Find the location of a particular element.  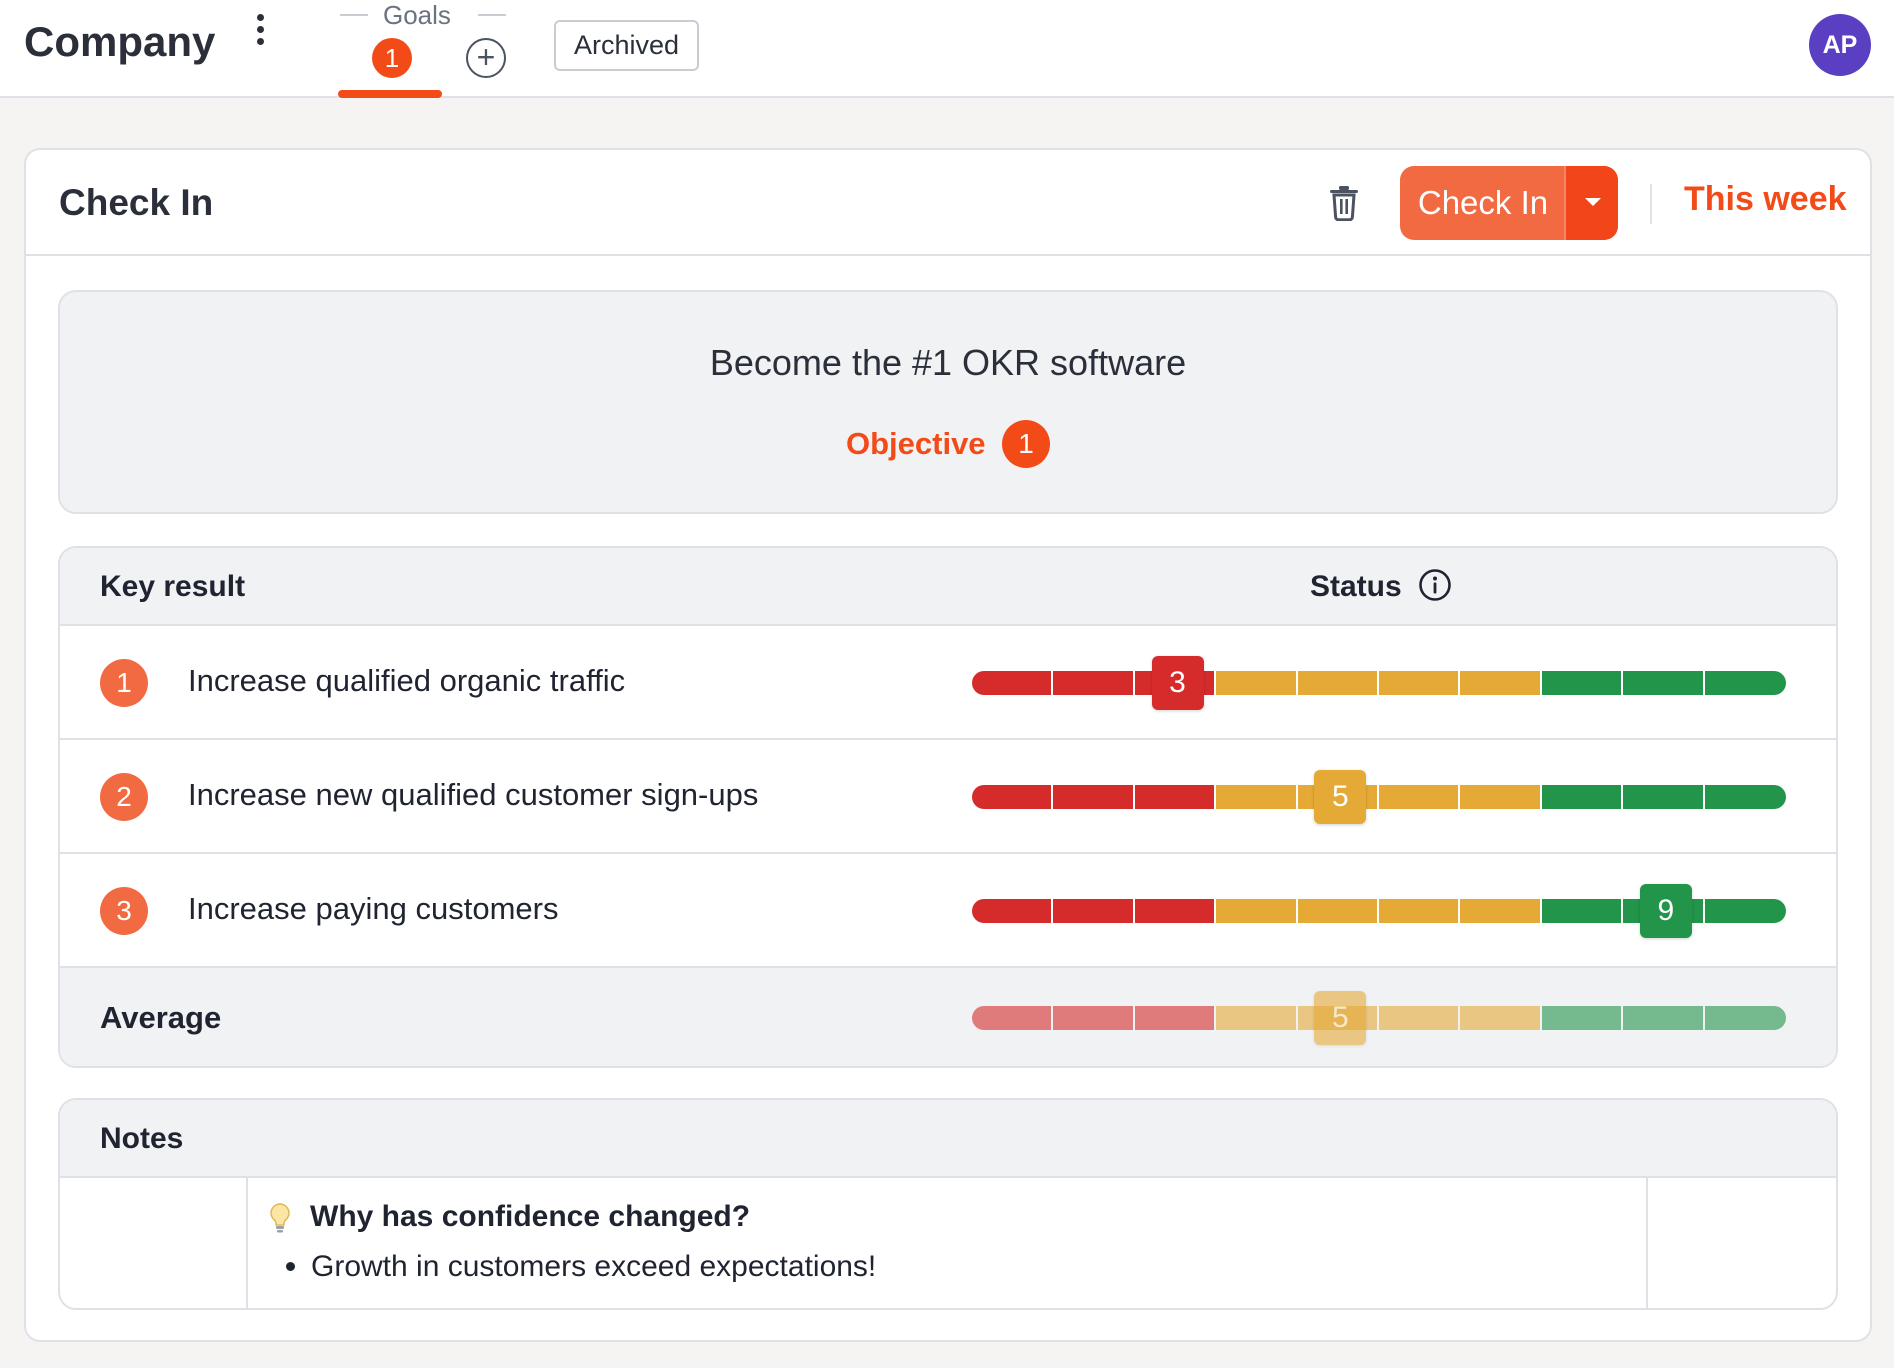

avatar: AP is located at coordinates (1840, 45).